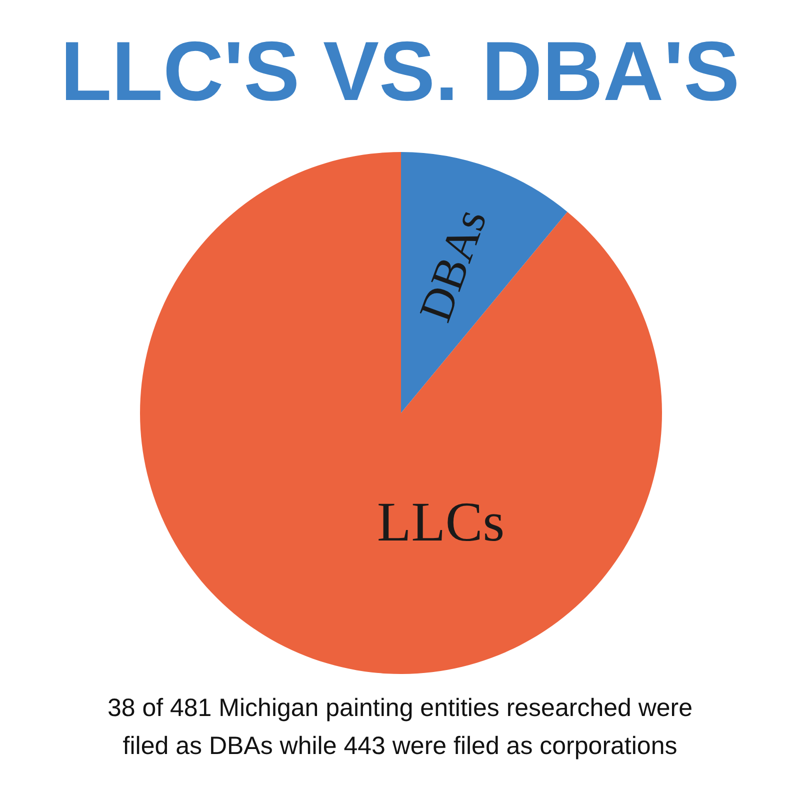 Image resolution: width=800 pixels, height=800 pixels. I want to click on slice-label: DBAs, so click(452, 265).